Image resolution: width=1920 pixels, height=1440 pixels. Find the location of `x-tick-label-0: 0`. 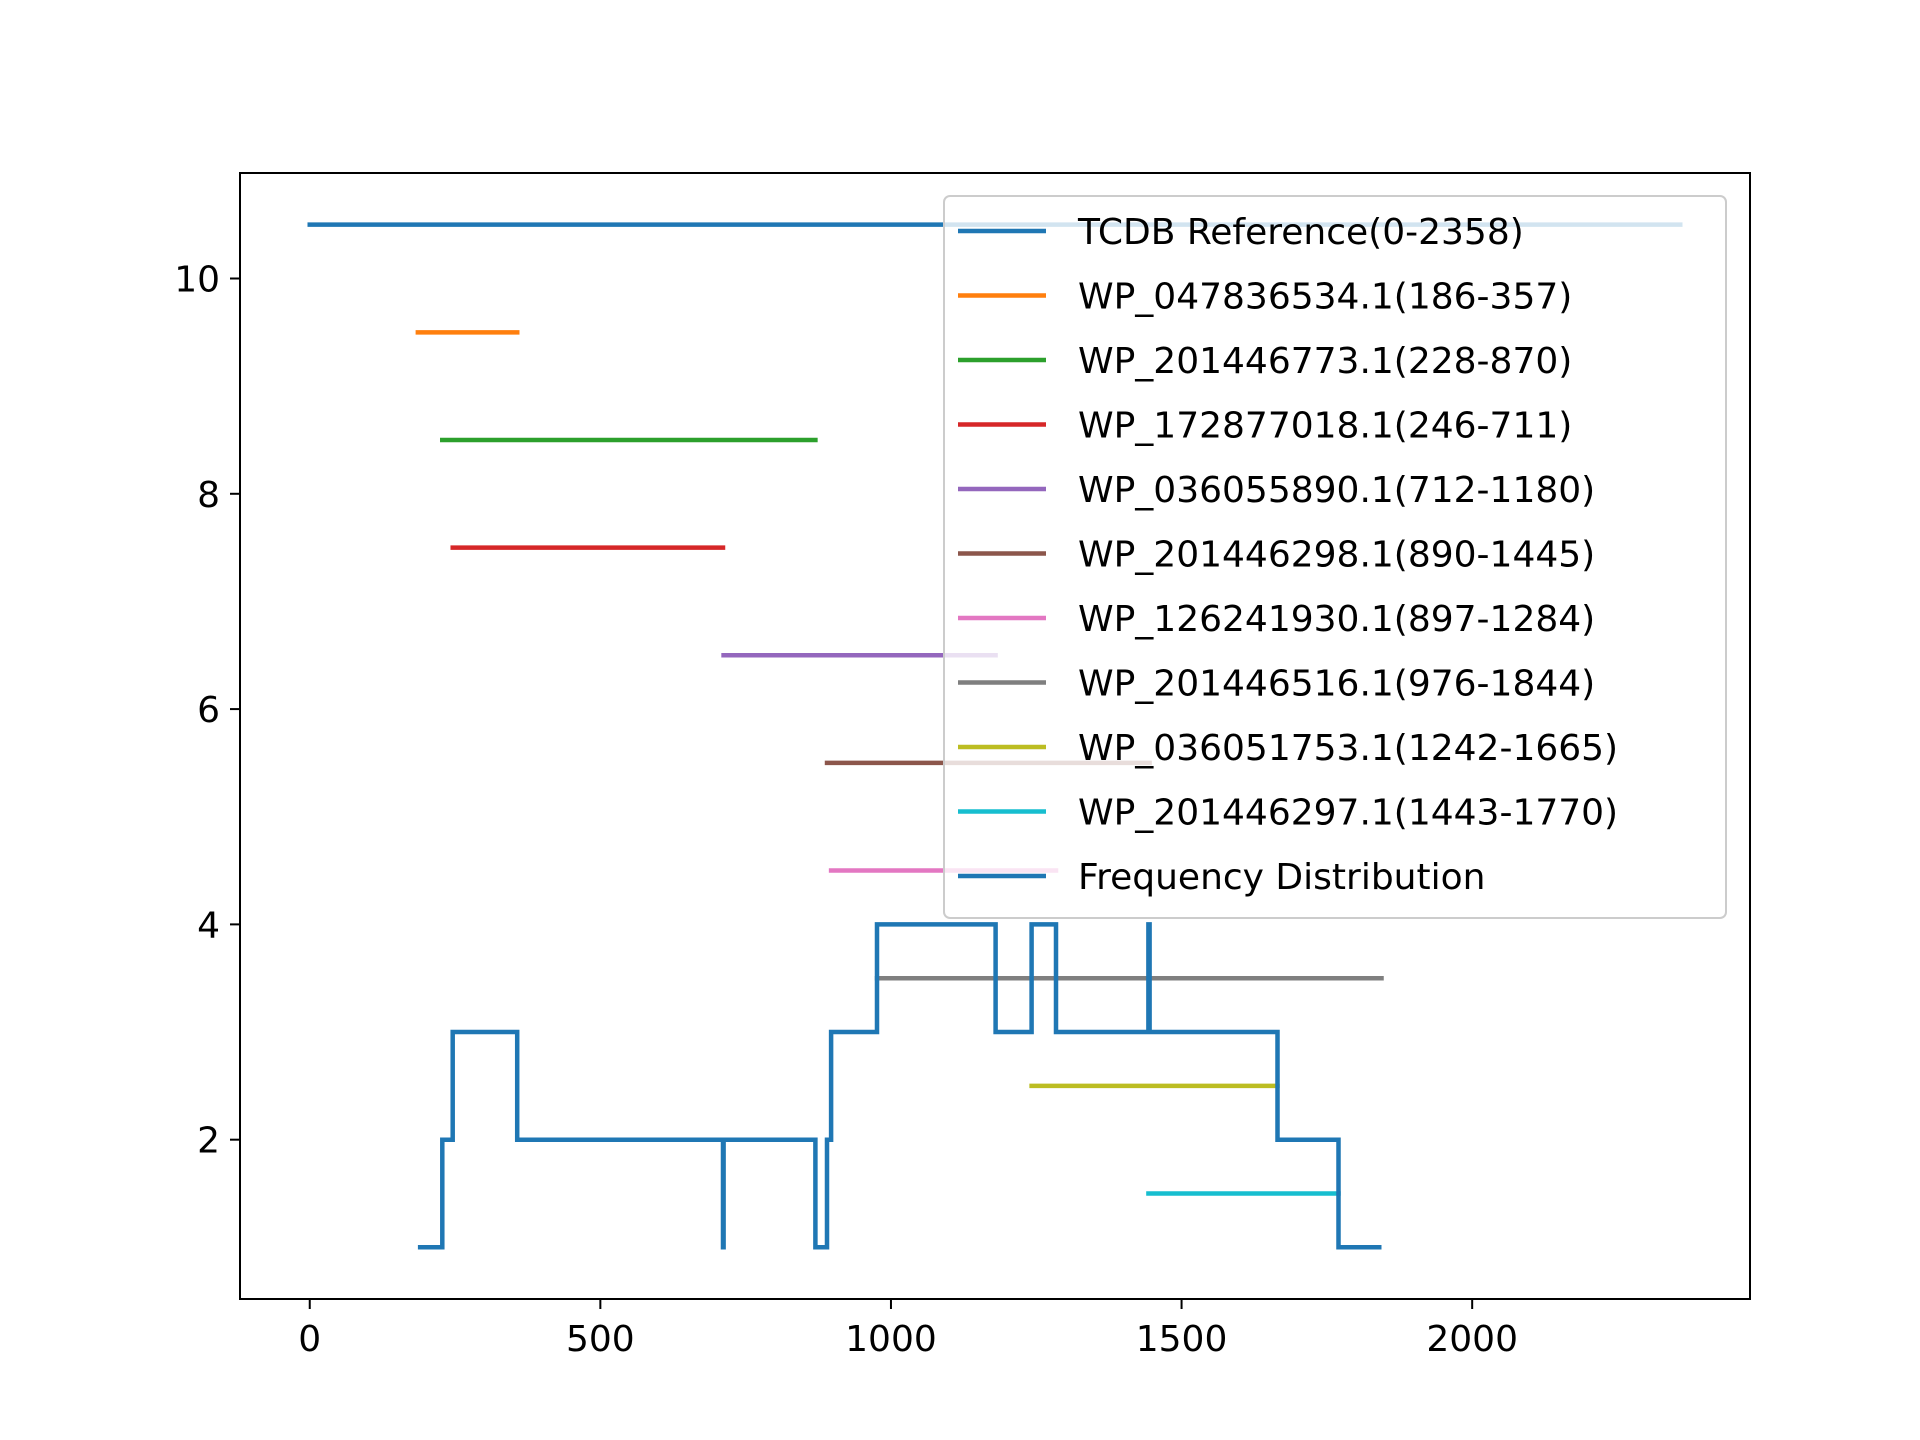

x-tick-label-0: 0 is located at coordinates (309, 1339).